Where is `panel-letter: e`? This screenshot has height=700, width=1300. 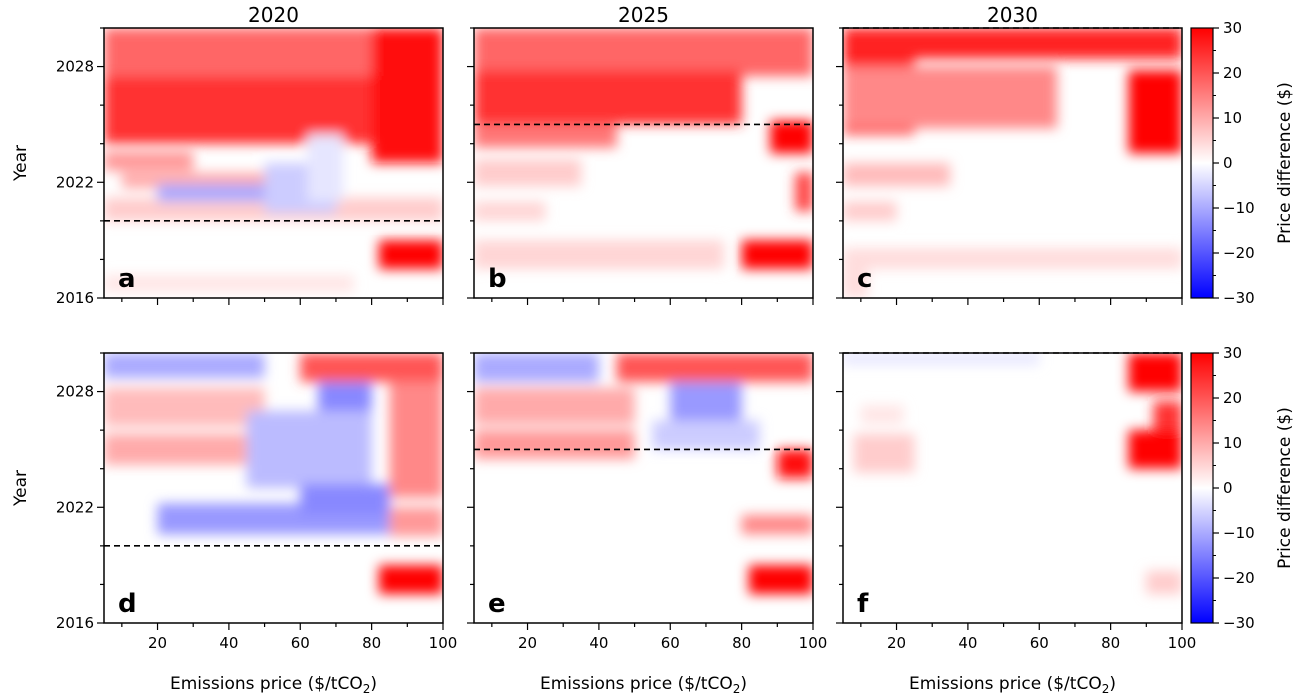 panel-letter: e is located at coordinates (497, 604).